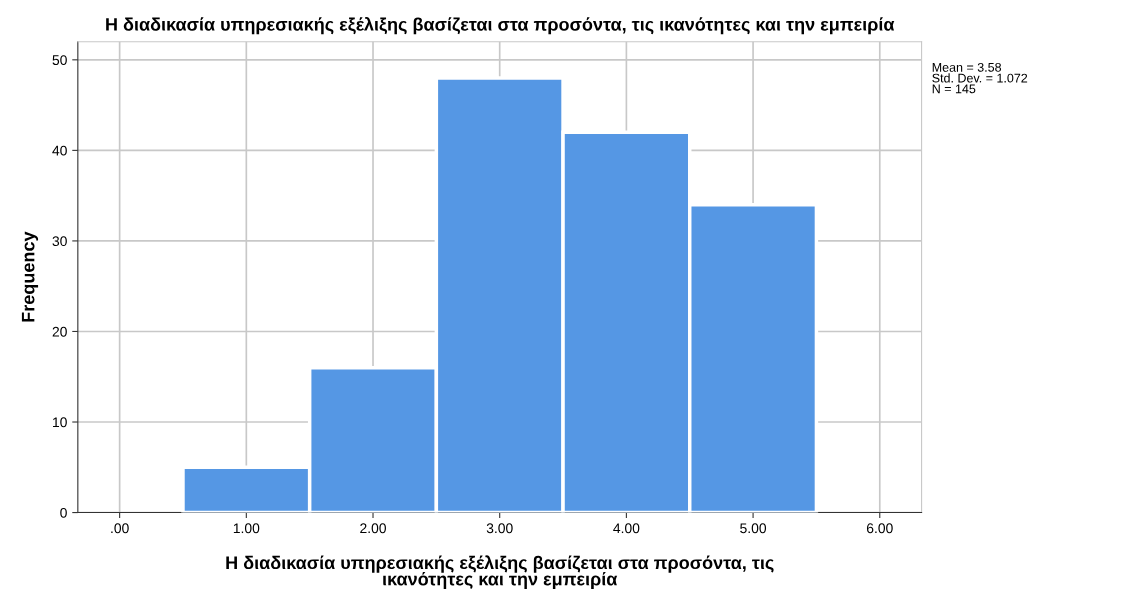  I want to click on x-tick-label: 5.00, so click(753, 528).